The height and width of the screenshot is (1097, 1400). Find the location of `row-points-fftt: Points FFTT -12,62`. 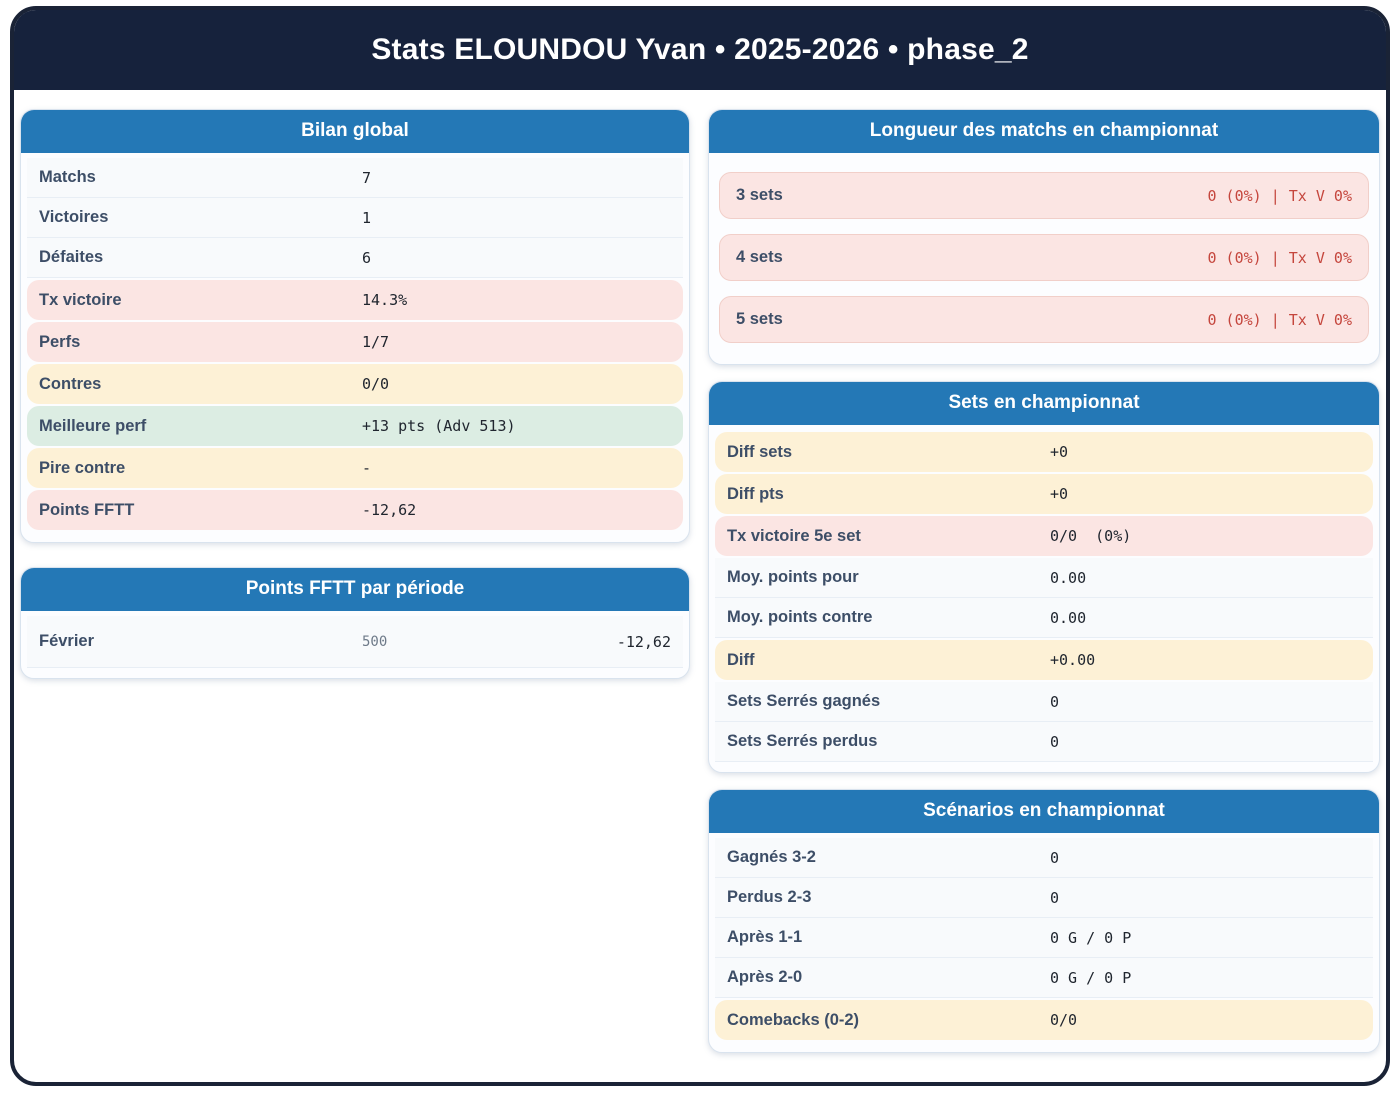

row-points-fftt: Points FFTT -12,62 is located at coordinates (355, 510).